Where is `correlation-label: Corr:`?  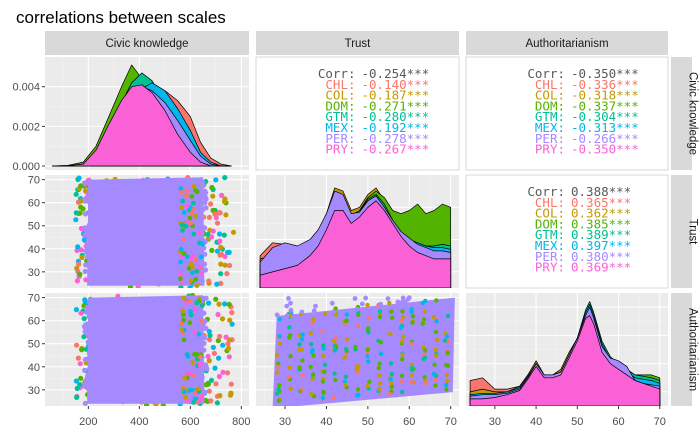 correlation-label: Corr: is located at coordinates (546, 73).